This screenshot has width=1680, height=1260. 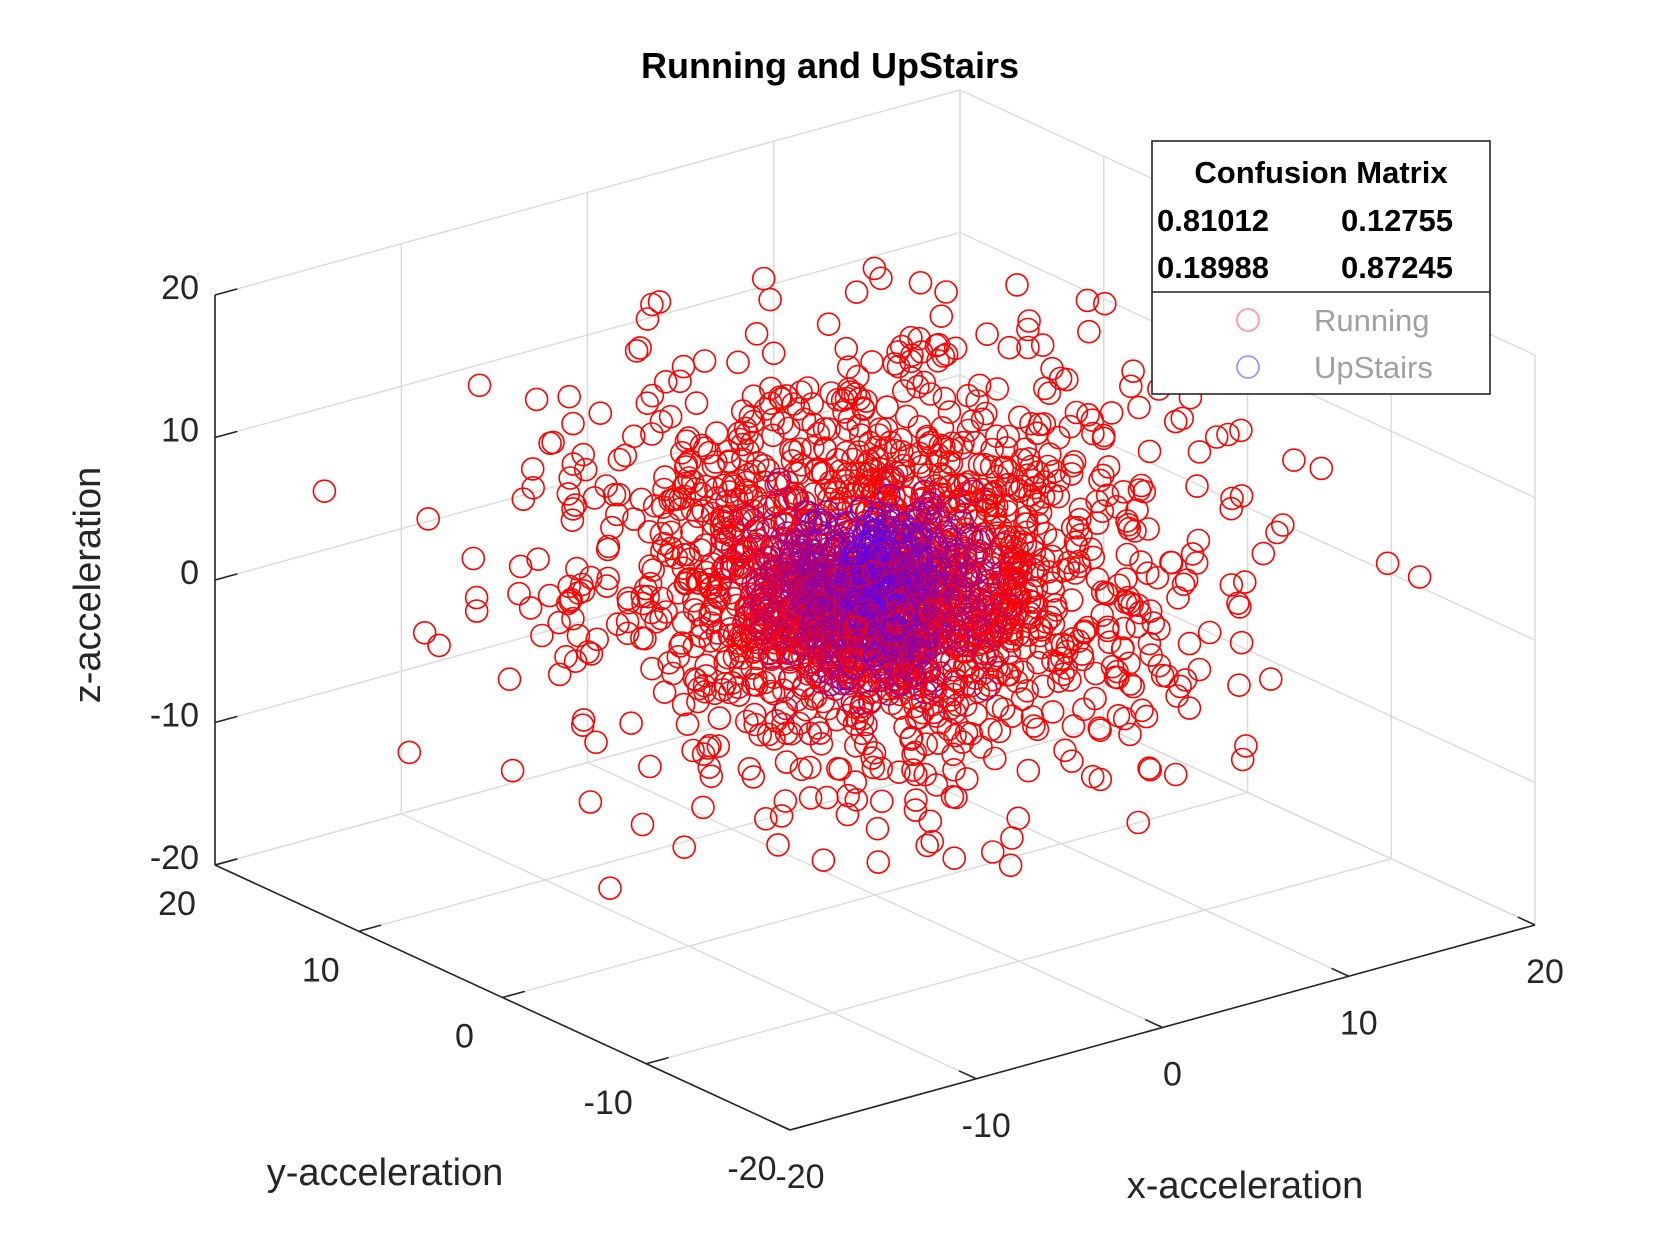 What do you see at coordinates (174, 716) in the screenshot?
I see `z-tick-label: -10` at bounding box center [174, 716].